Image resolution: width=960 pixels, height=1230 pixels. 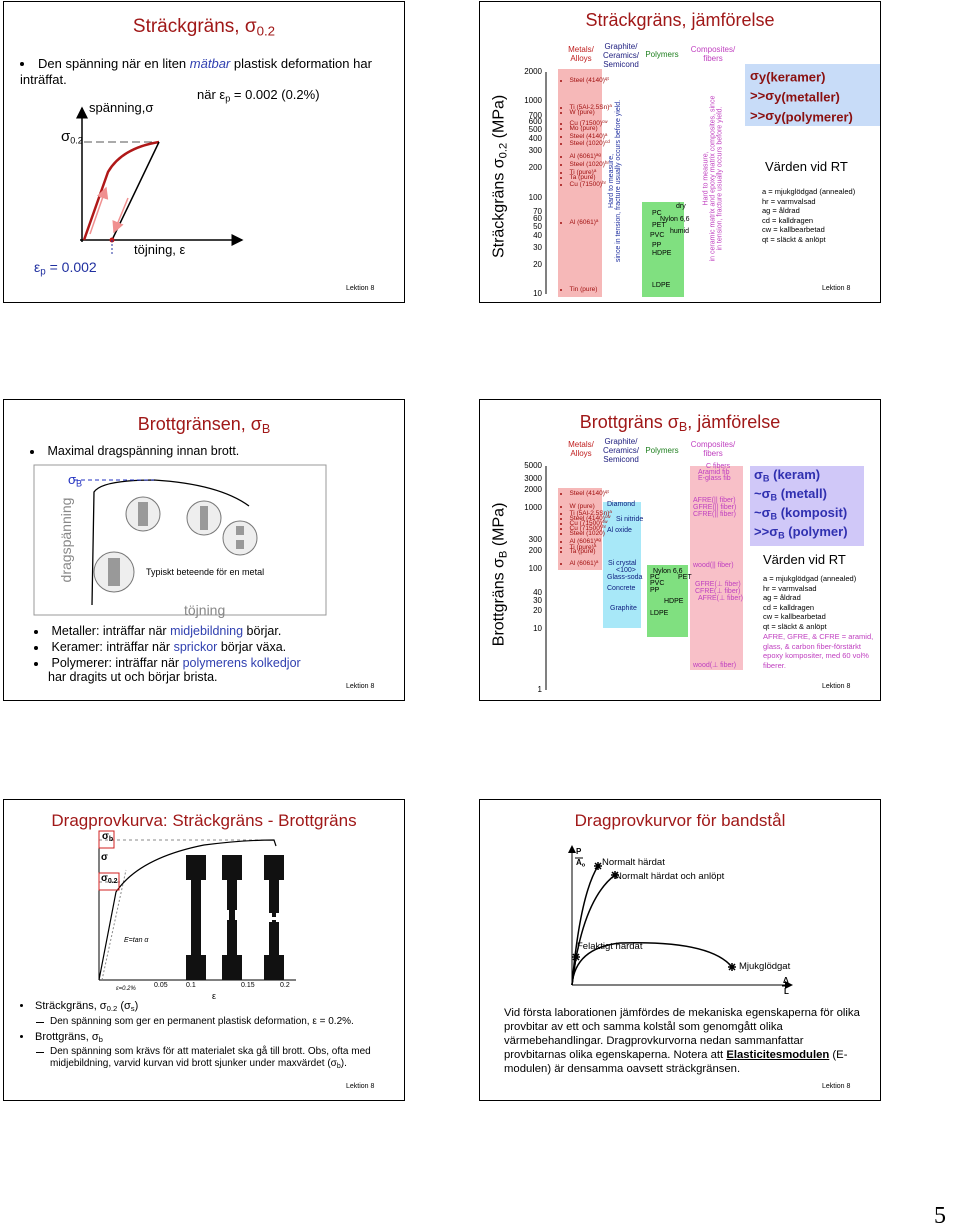 What do you see at coordinates (734, 422) in the screenshot?
I see `slide-title-part: , jämförelse` at bounding box center [734, 422].